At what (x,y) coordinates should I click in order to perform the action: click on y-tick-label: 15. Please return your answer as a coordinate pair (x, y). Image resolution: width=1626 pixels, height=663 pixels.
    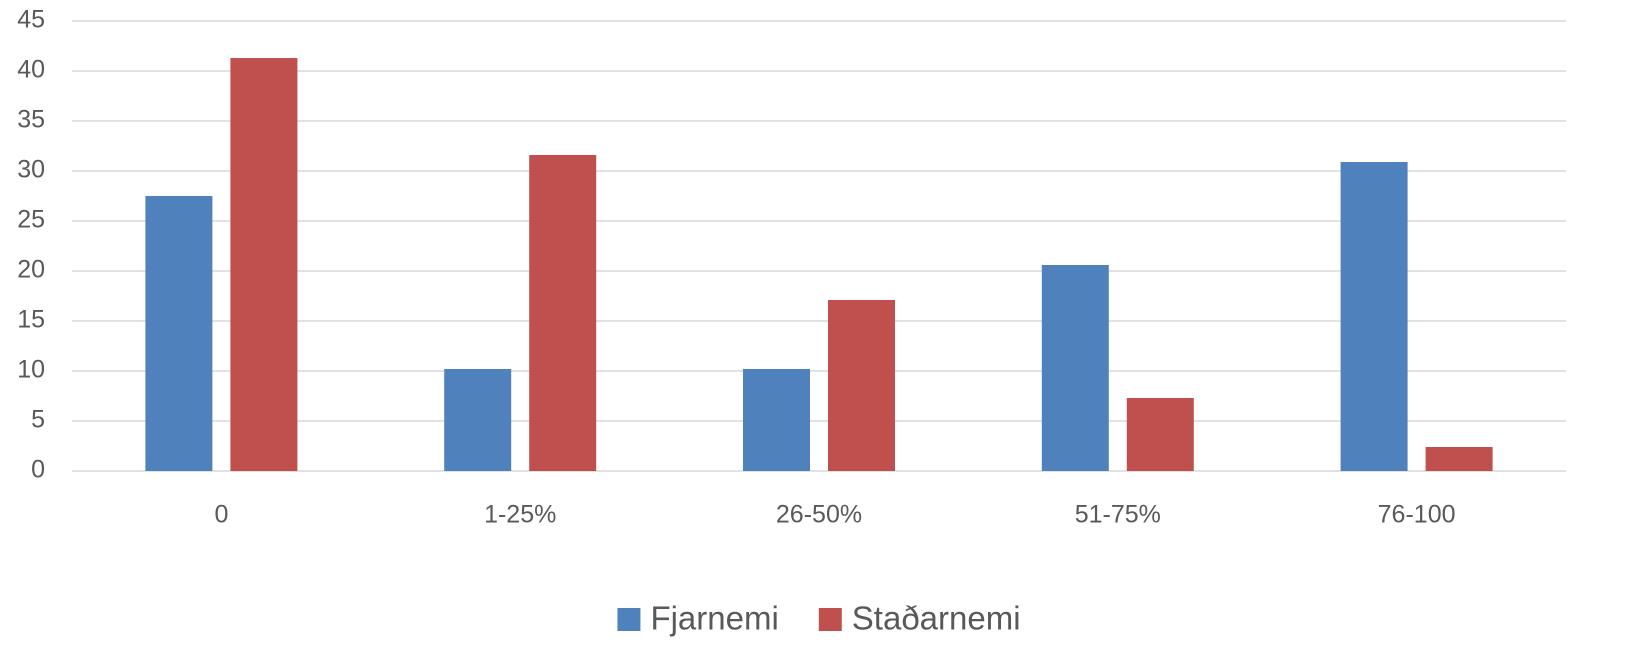
    Looking at the image, I should click on (31, 320).